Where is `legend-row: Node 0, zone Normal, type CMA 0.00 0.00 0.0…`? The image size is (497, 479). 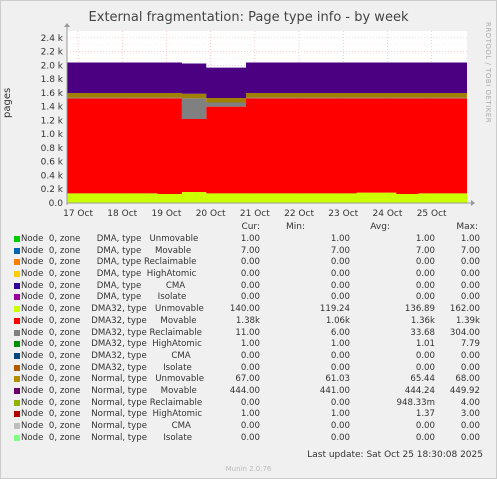 legend-row: Node 0, zone Normal, type CMA 0.00 0.00 0.0… is located at coordinates (248, 427).